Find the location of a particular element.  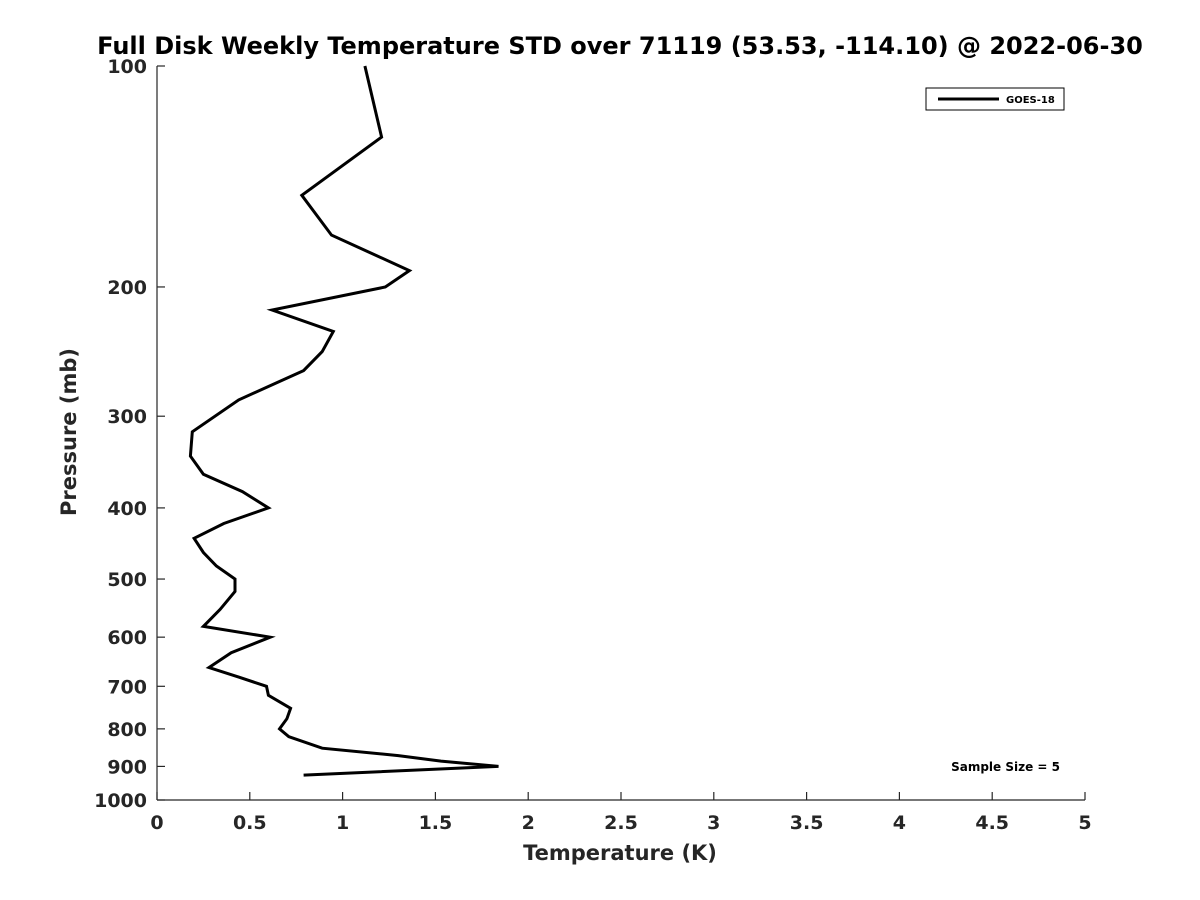

x-tick-label: 1.5 is located at coordinates (436, 823).